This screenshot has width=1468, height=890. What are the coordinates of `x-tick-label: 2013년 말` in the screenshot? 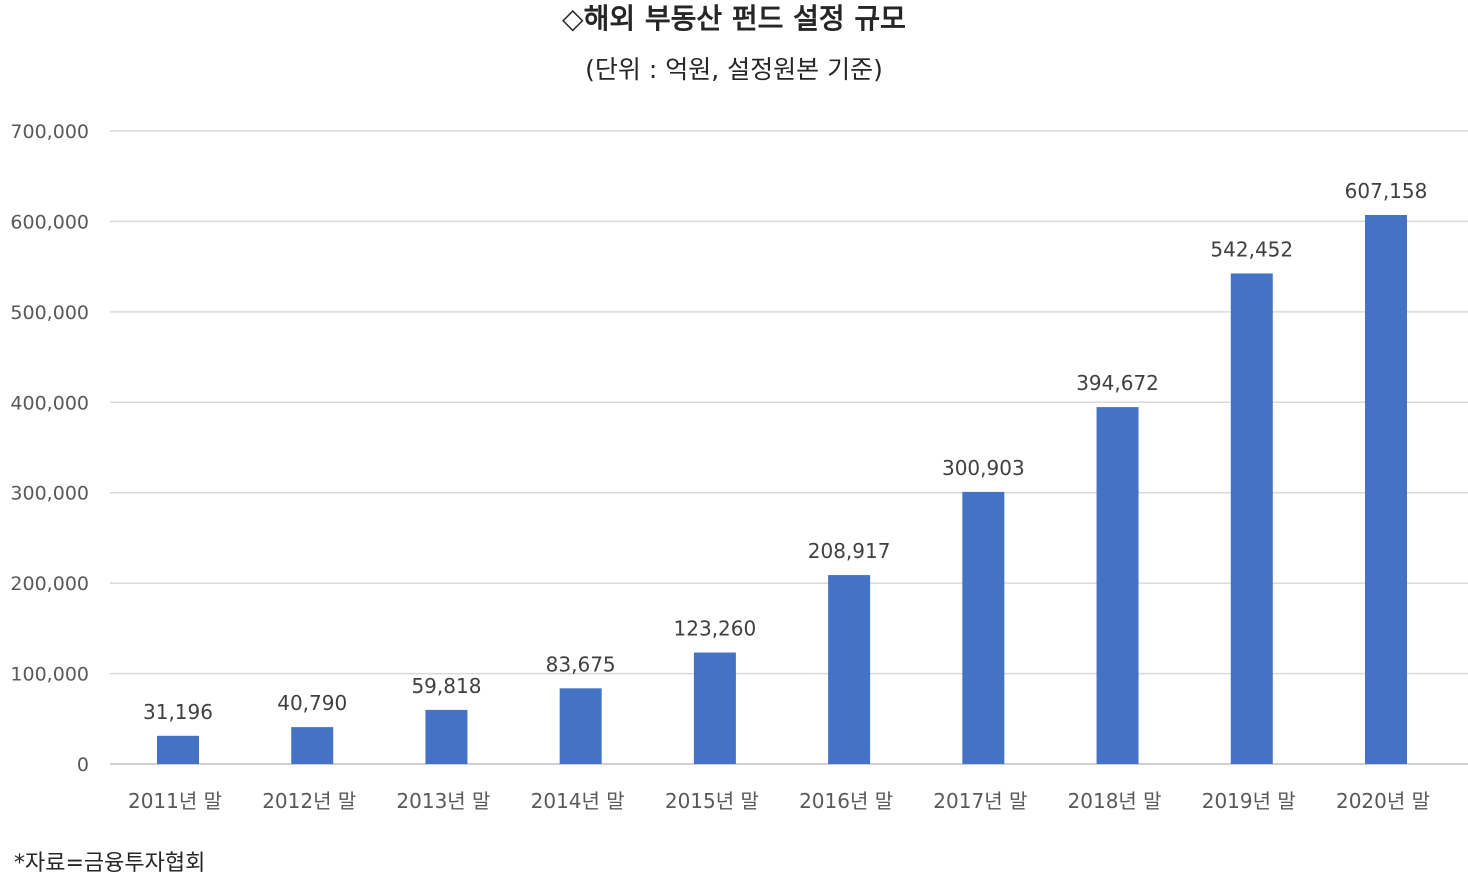 It's located at (443, 801).